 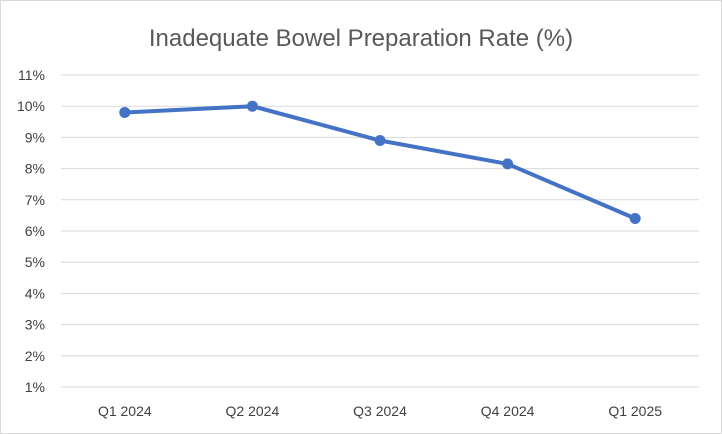 What do you see at coordinates (361, 38) in the screenshot?
I see `chart-title: Inadequate Bowel Preparation Rate (%)` at bounding box center [361, 38].